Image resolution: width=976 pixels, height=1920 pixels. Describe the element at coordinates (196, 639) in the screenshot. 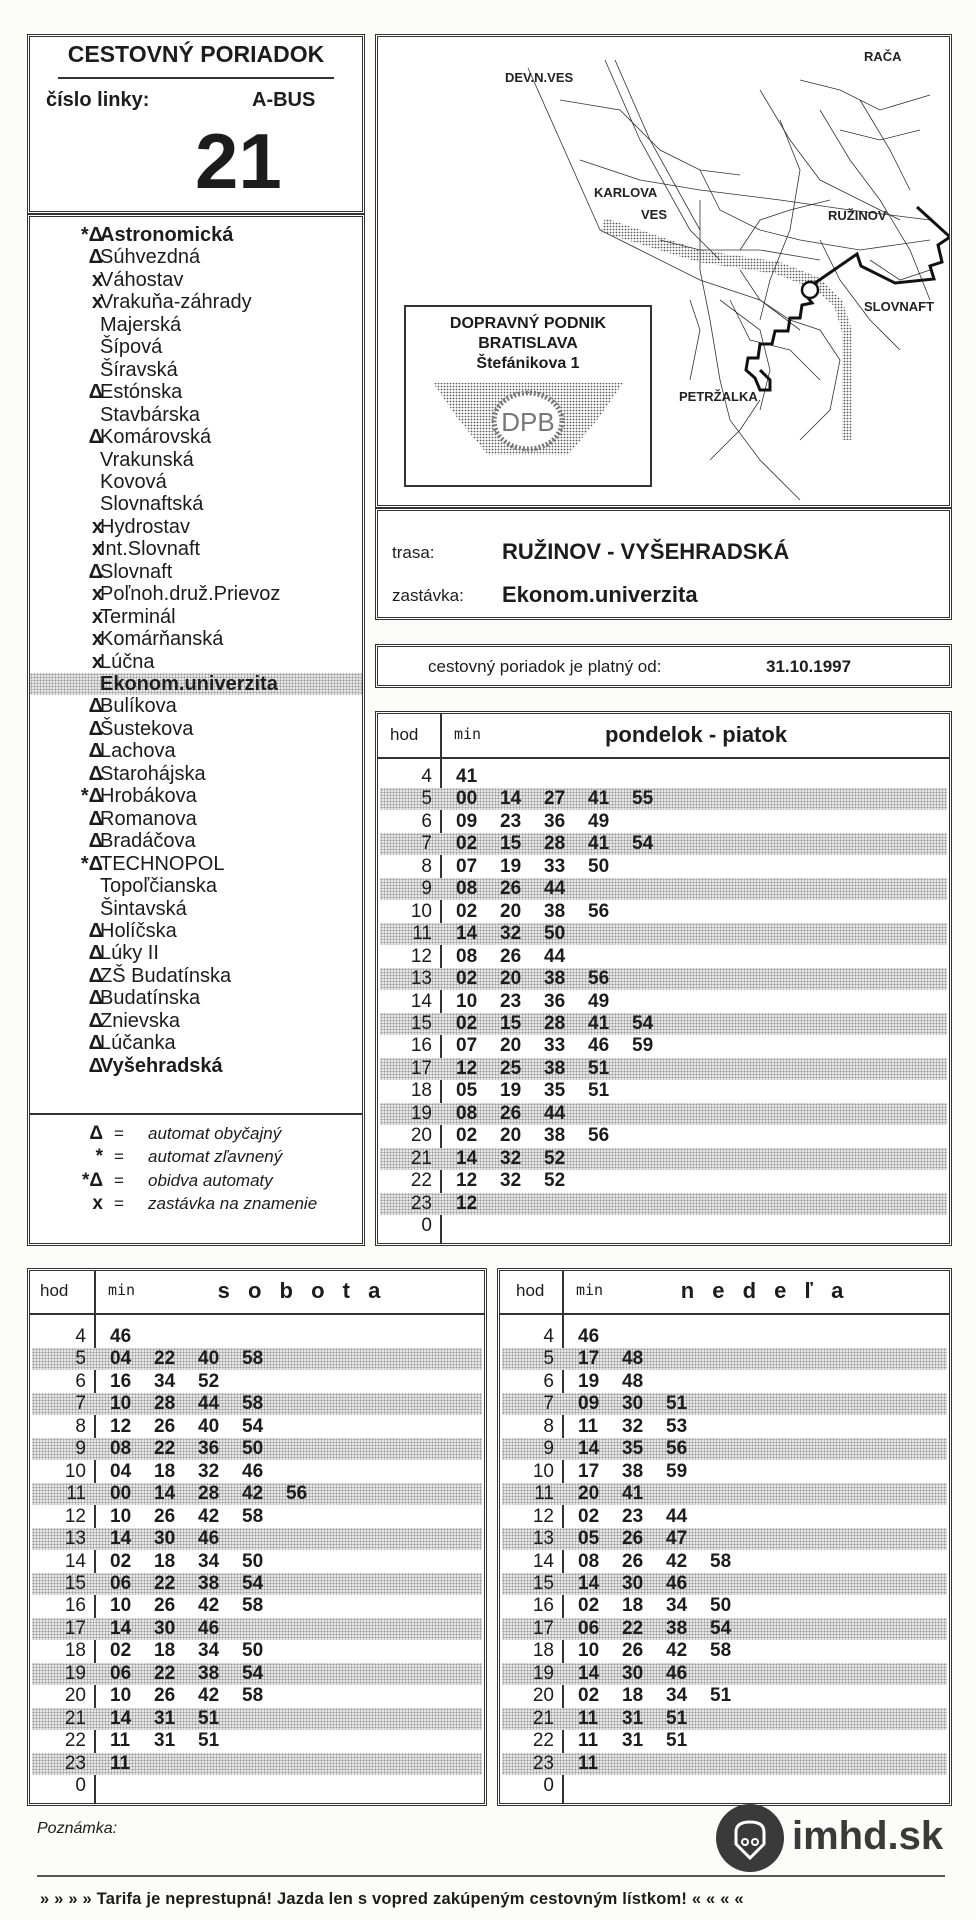

I see `stop-item: x Komárňanská` at that location.